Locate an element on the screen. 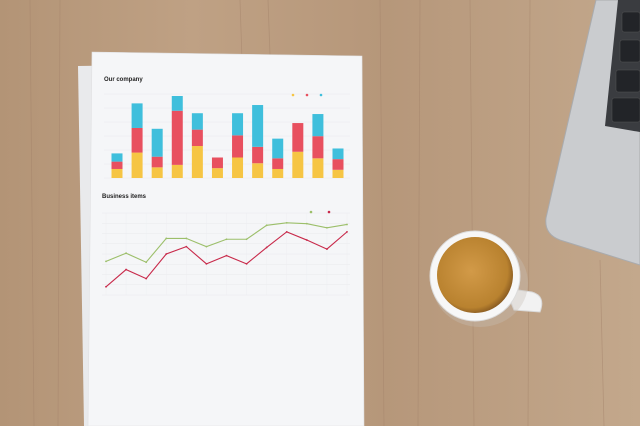 Image resolution: width=640 pixels, height=426 pixels. bar-chart is located at coordinates (227, 136).